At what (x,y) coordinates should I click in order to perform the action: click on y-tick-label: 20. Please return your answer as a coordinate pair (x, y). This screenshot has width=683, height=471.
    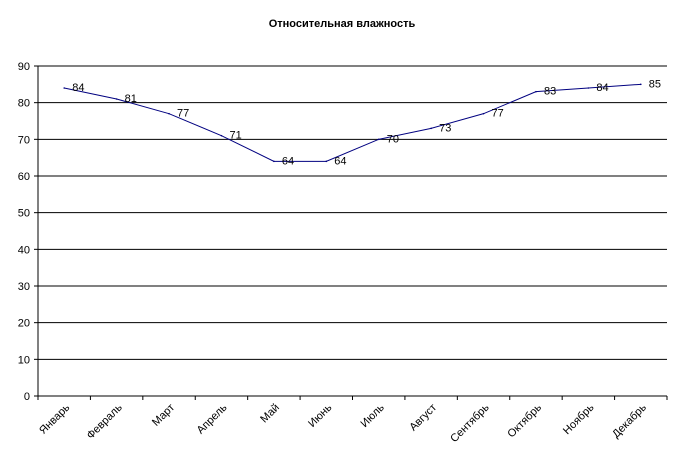
    Looking at the image, I should click on (24, 324).